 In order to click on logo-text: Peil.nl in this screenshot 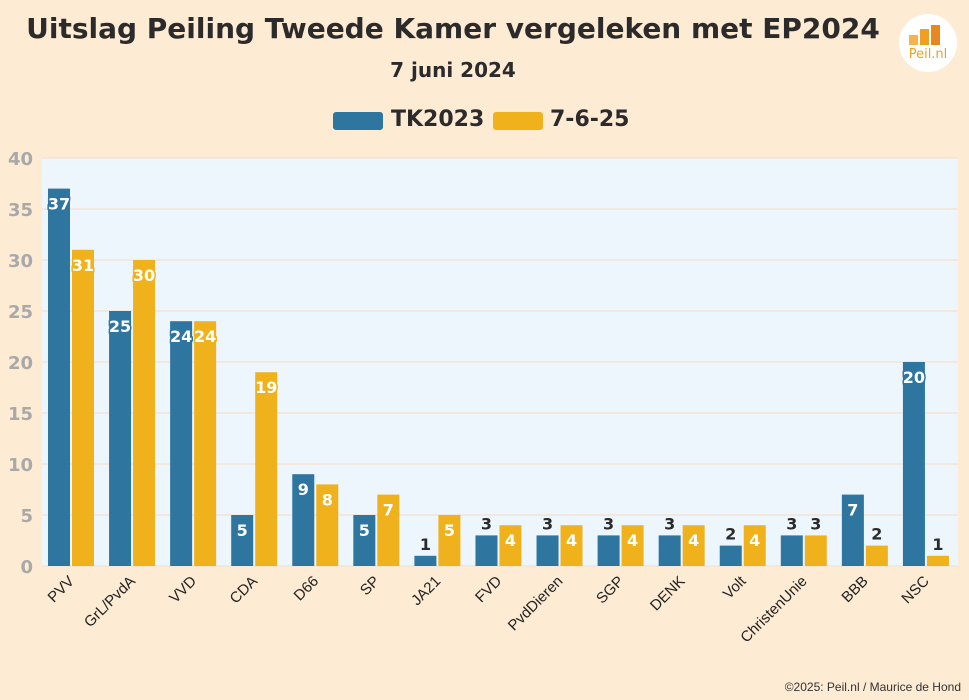, I will do `click(928, 54)`.